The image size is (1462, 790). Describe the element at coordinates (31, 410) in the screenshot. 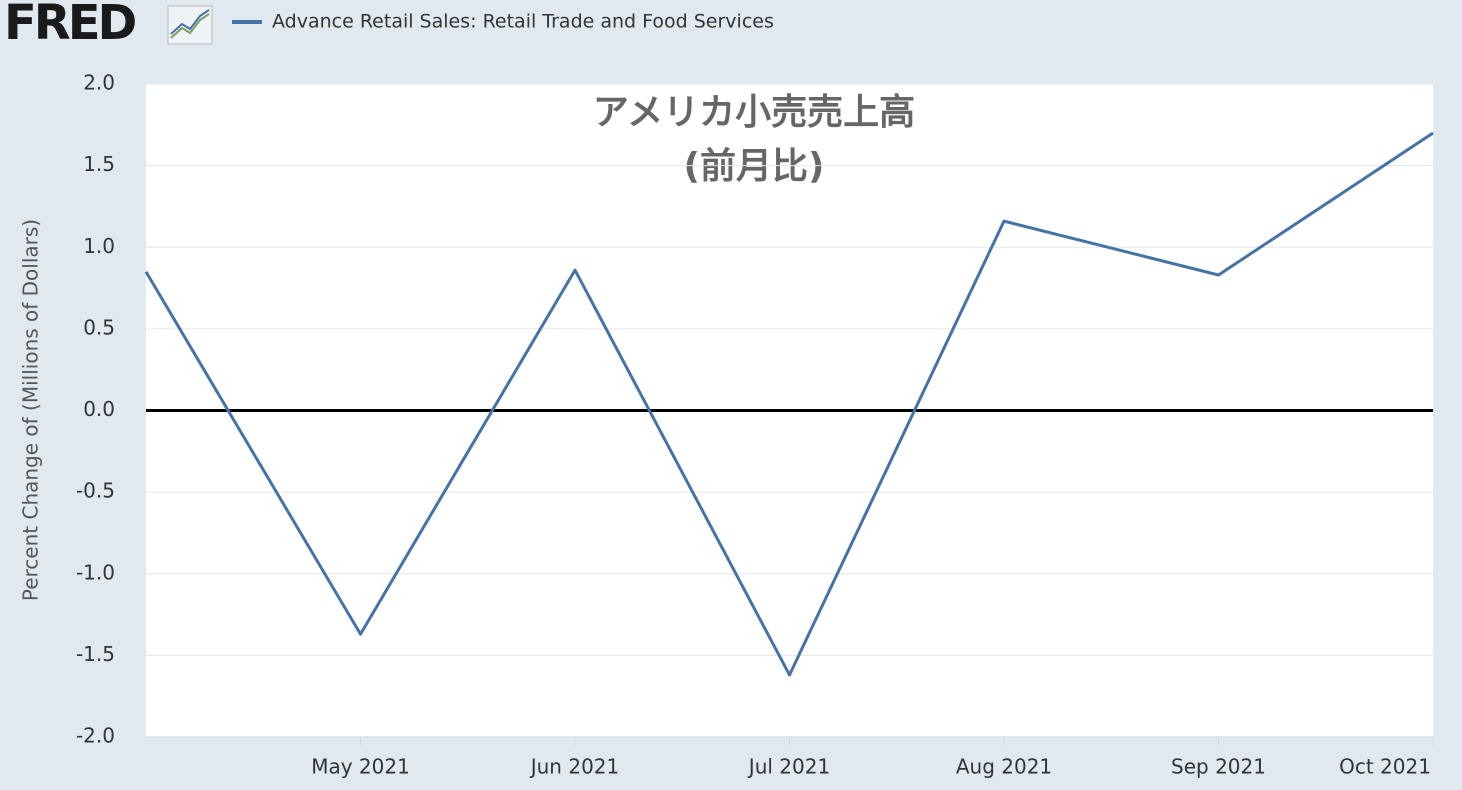

I see `y-axis-label: Percent Change of (Millions of Dollars)` at that location.